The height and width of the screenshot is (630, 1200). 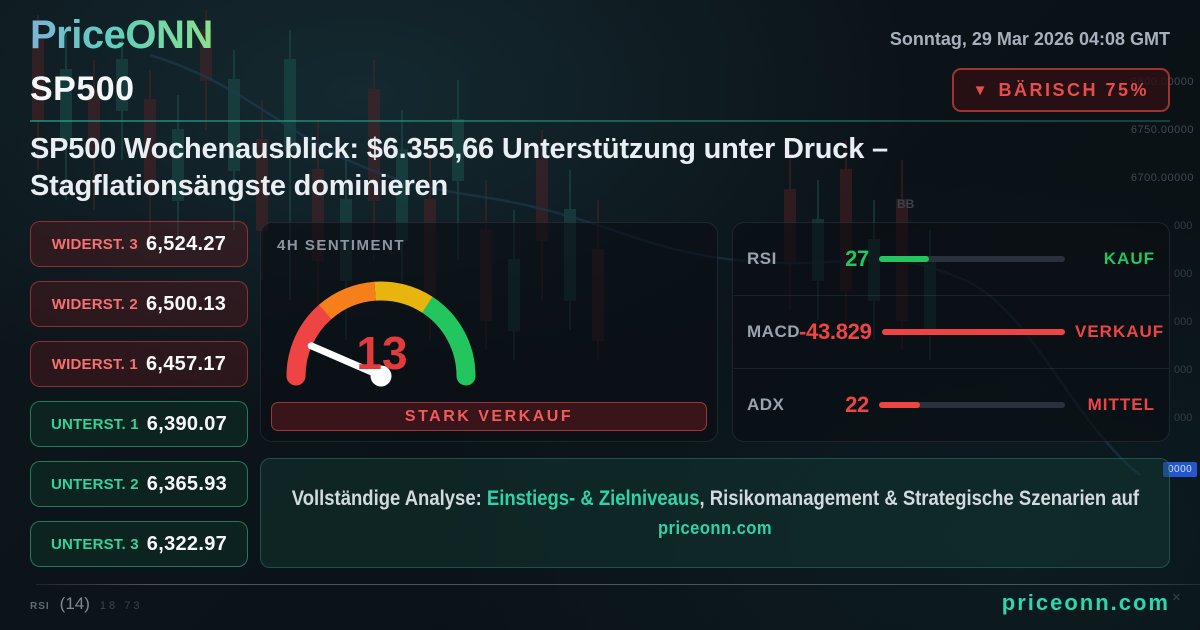 What do you see at coordinates (186, 243) in the screenshot?
I see `level-value: 6,524.27` at bounding box center [186, 243].